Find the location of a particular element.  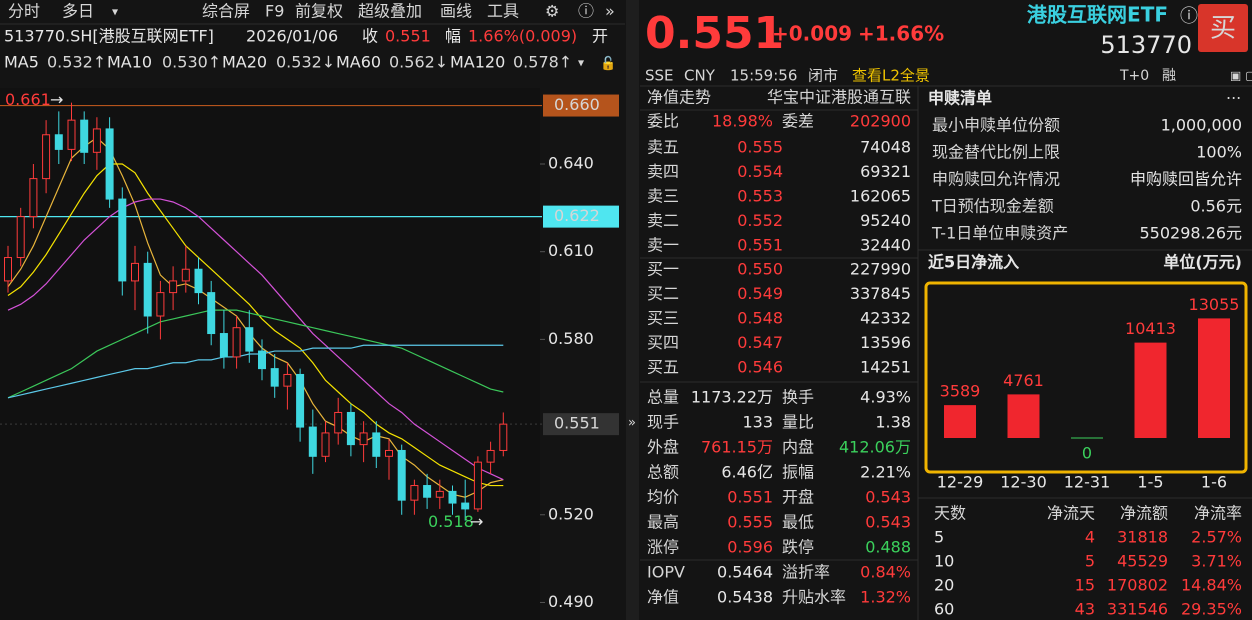

row-label: 涨停 is located at coordinates (663, 547).